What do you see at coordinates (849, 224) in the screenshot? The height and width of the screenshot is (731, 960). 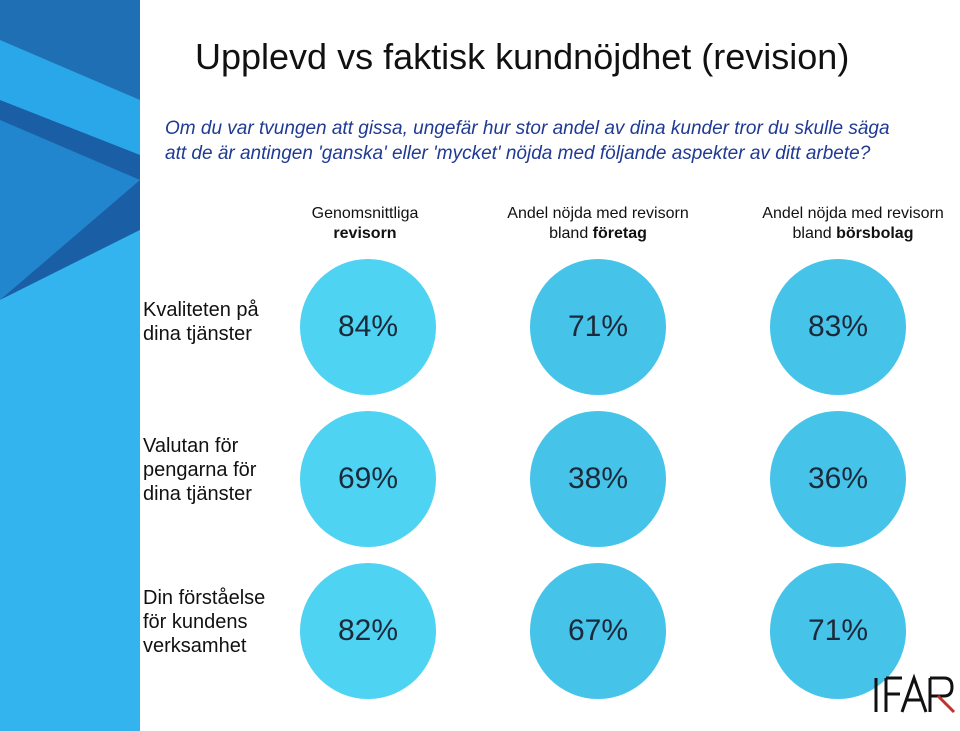 I see `column-header: Andel nöjda med revisorn bland börsbolag` at bounding box center [849, 224].